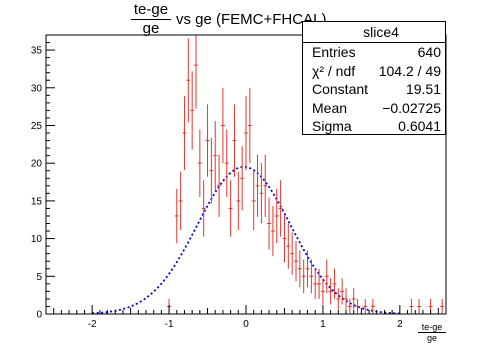 The width and height of the screenshot is (484, 348). What do you see at coordinates (374, 71) in the screenshot?
I see `stats-row-chi2: χ² / ndf 104.2 / 49` at bounding box center [374, 71].